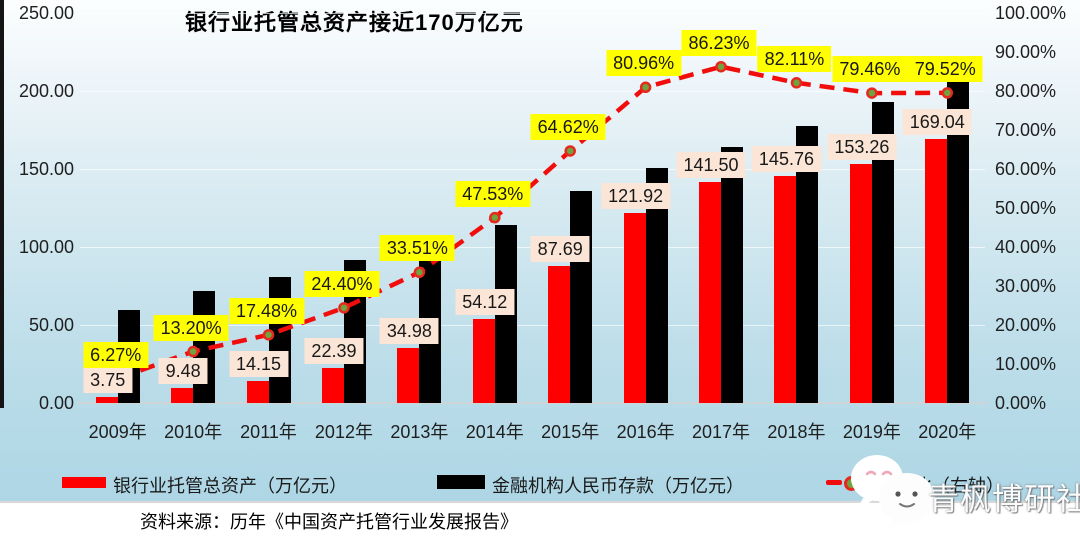  What do you see at coordinates (329, 522) in the screenshot?
I see `source-note: 资料来源：历年《中国资产托管行业发展报告》` at bounding box center [329, 522].